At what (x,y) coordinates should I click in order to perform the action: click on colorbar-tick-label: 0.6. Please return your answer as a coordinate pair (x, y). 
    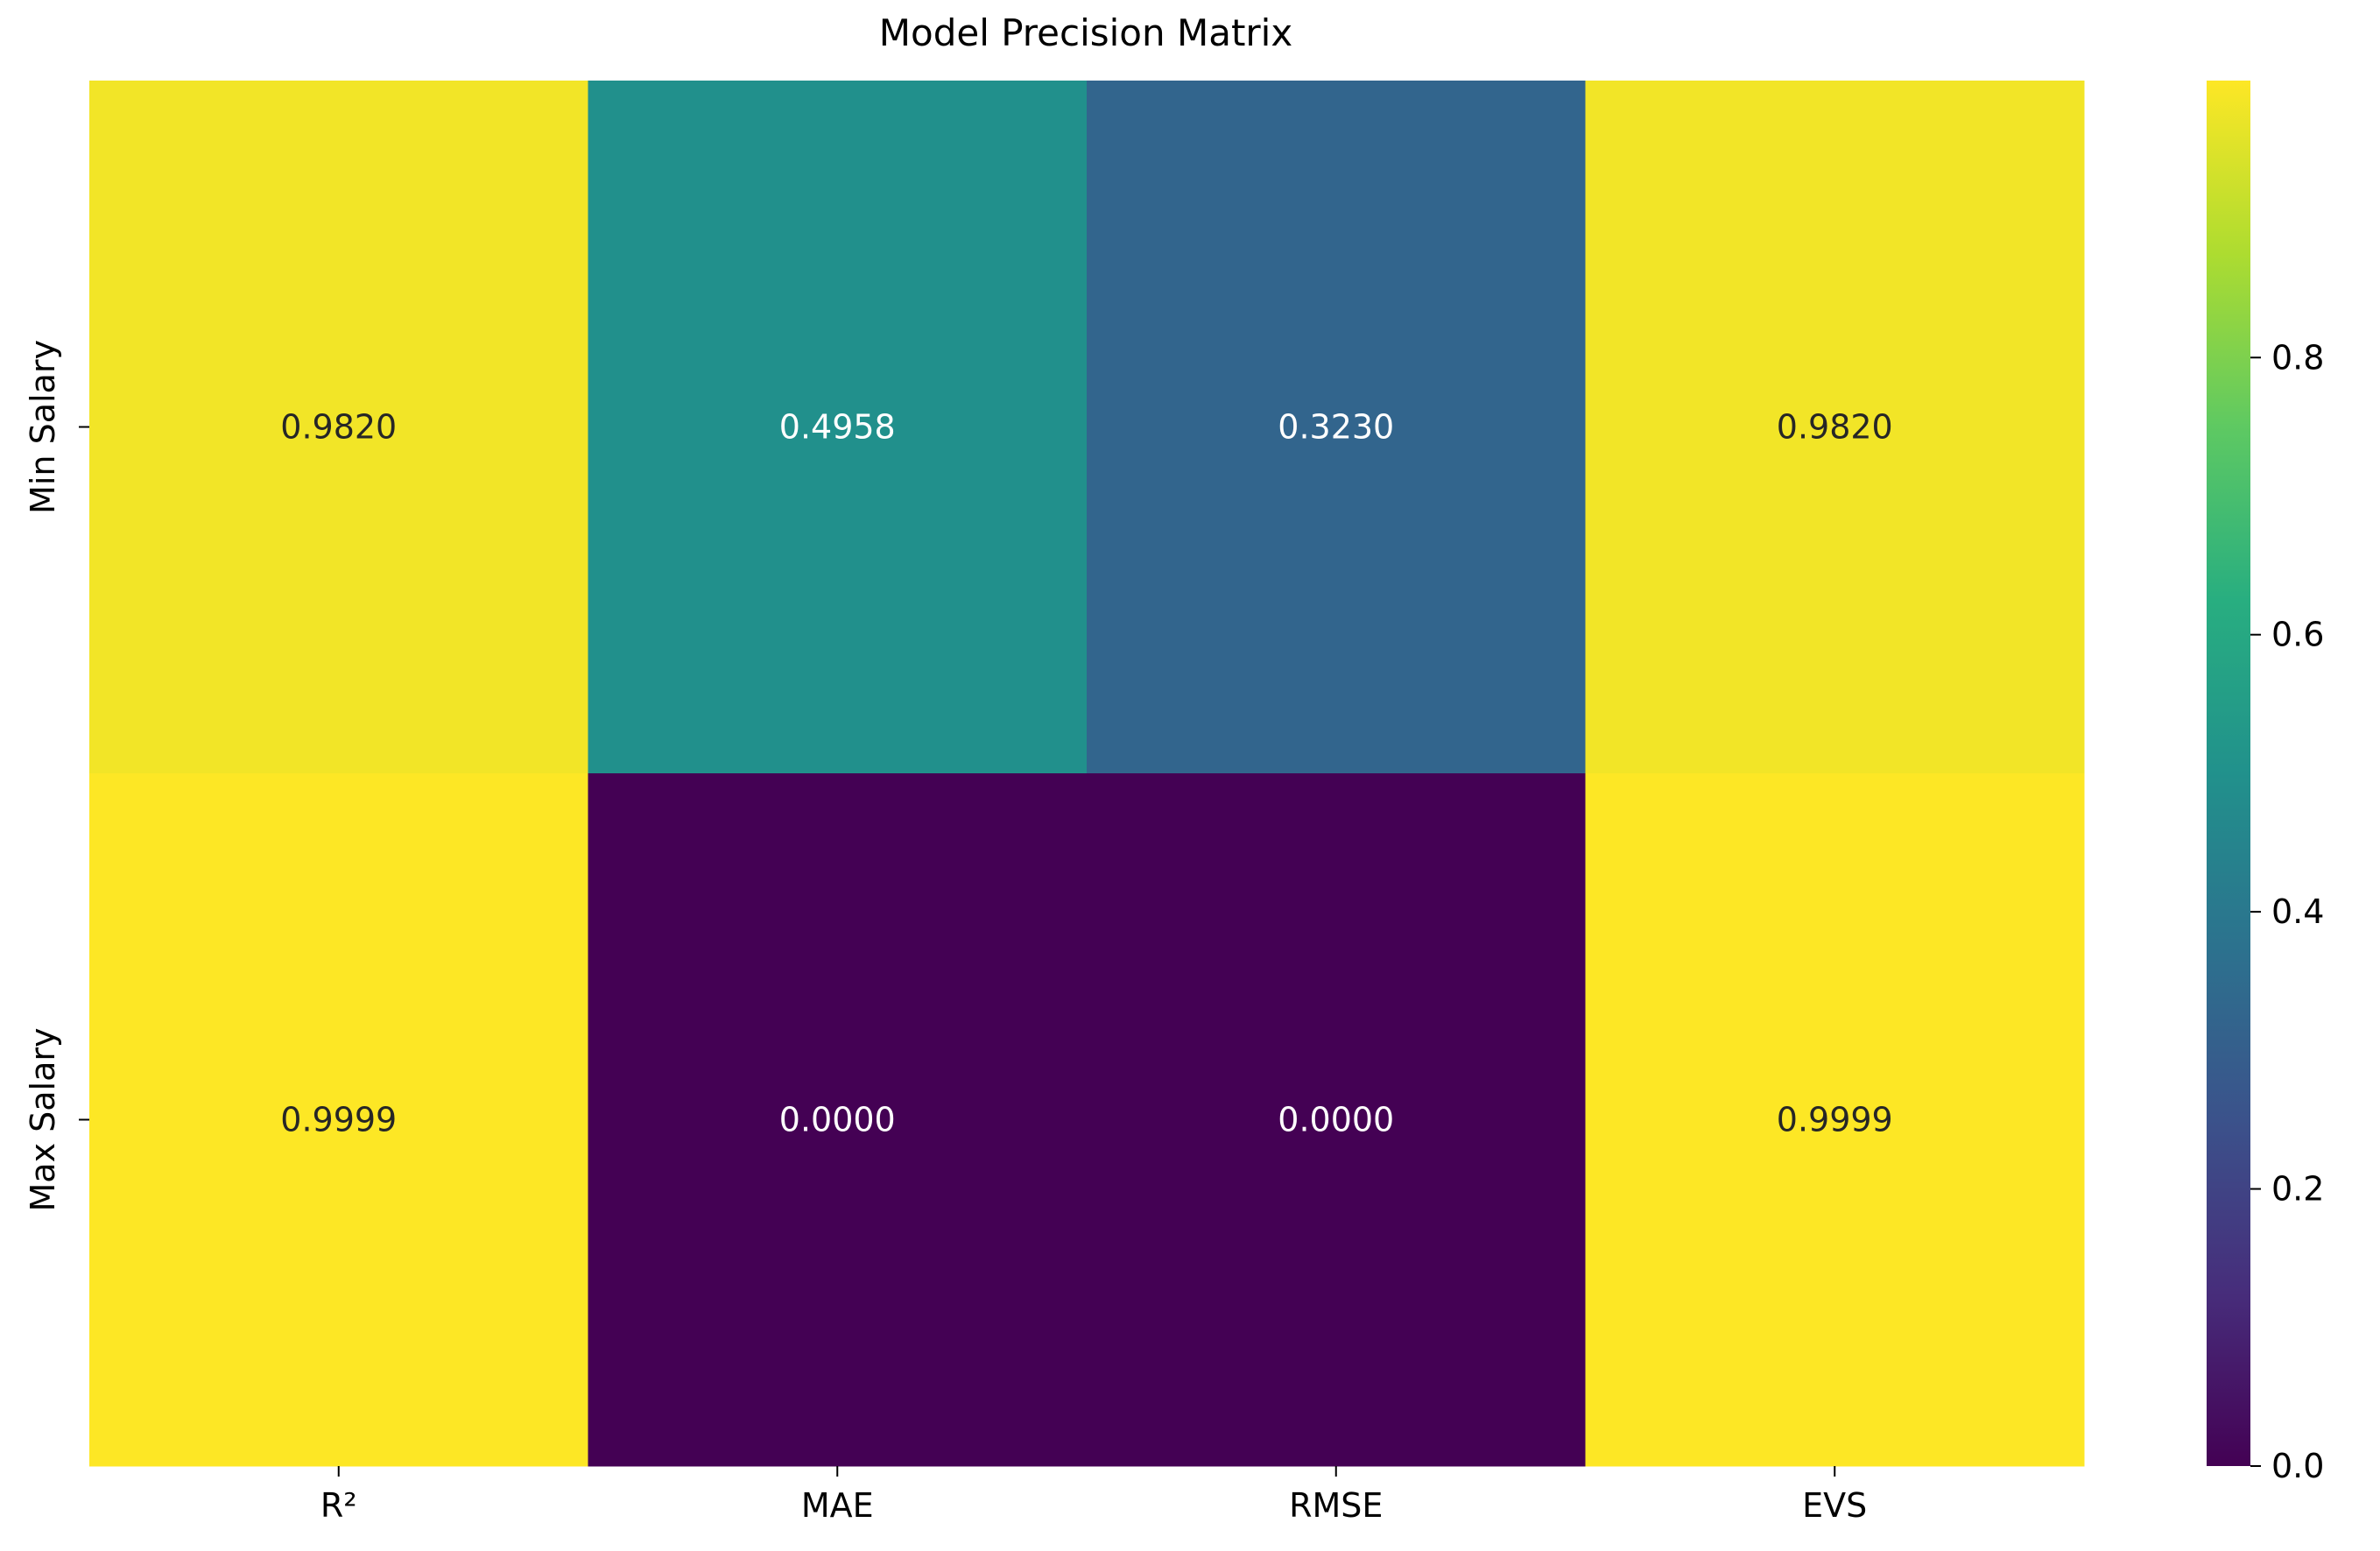
    Looking at the image, I should click on (2297, 635).